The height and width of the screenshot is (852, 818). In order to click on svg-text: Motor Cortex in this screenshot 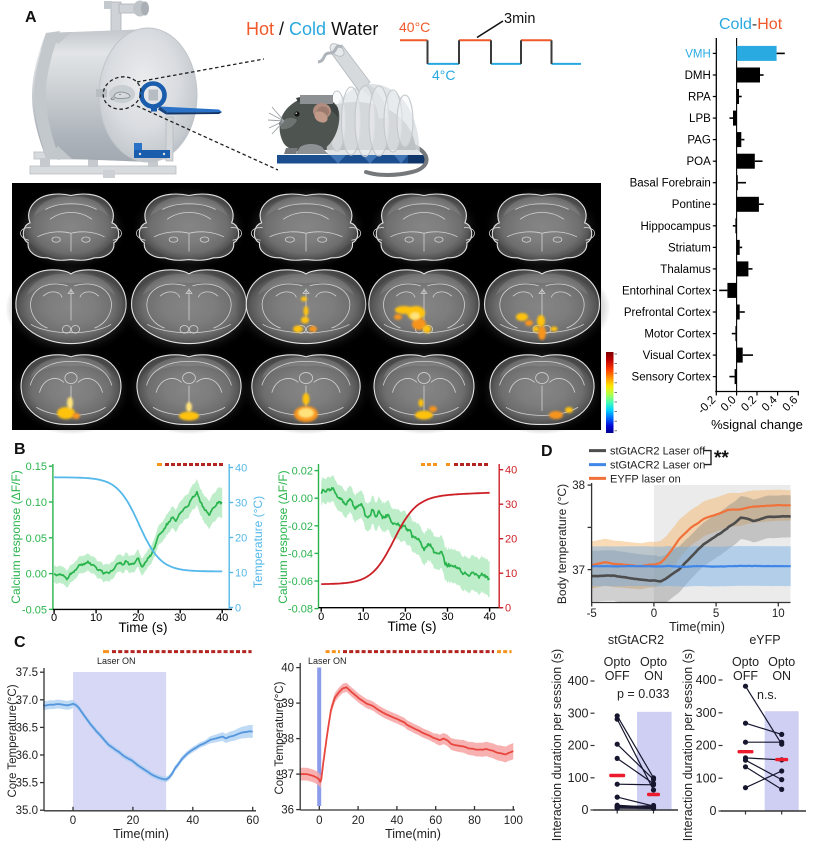, I will do `click(677, 335)`.